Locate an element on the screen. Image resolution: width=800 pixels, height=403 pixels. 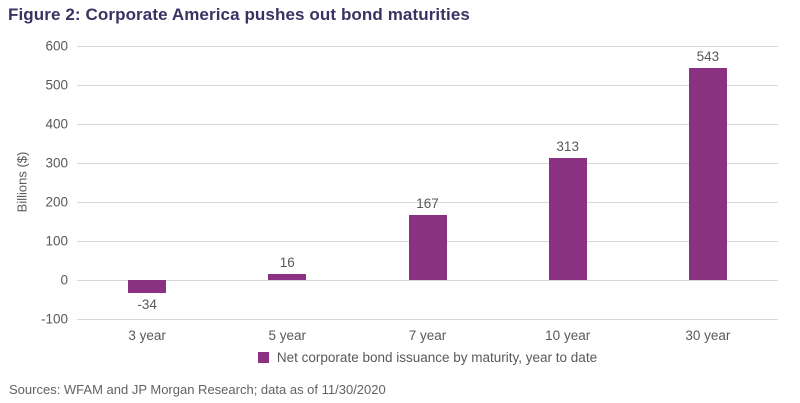
legend-swatch is located at coordinates (263, 357).